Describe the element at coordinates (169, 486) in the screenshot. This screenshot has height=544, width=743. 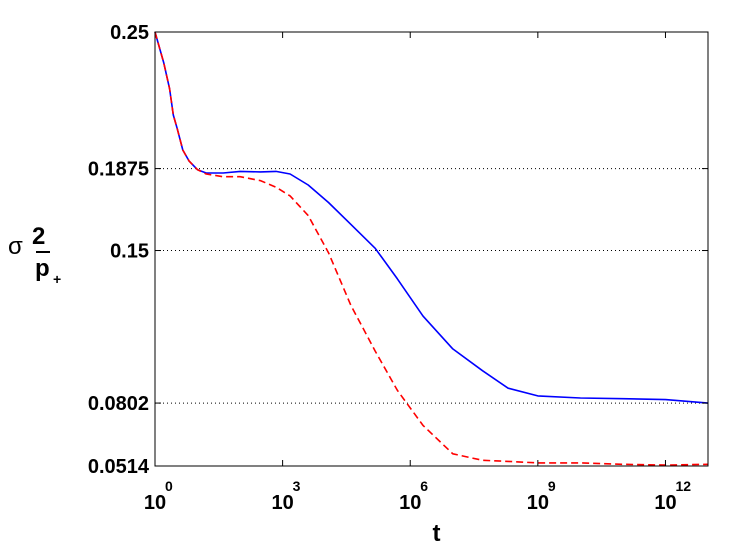
I see `x-tick-label-exponent: 0` at that location.